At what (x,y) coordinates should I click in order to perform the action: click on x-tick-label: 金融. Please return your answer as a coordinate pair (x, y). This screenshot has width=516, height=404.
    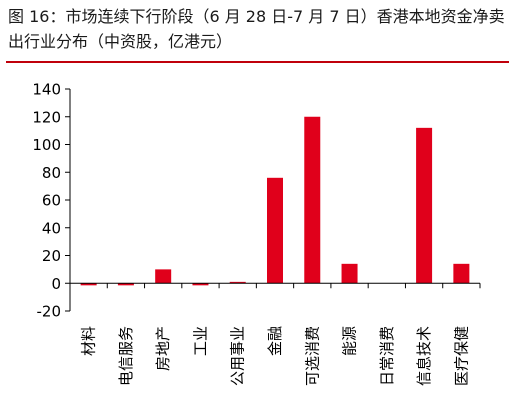
    Looking at the image, I should click on (275, 341).